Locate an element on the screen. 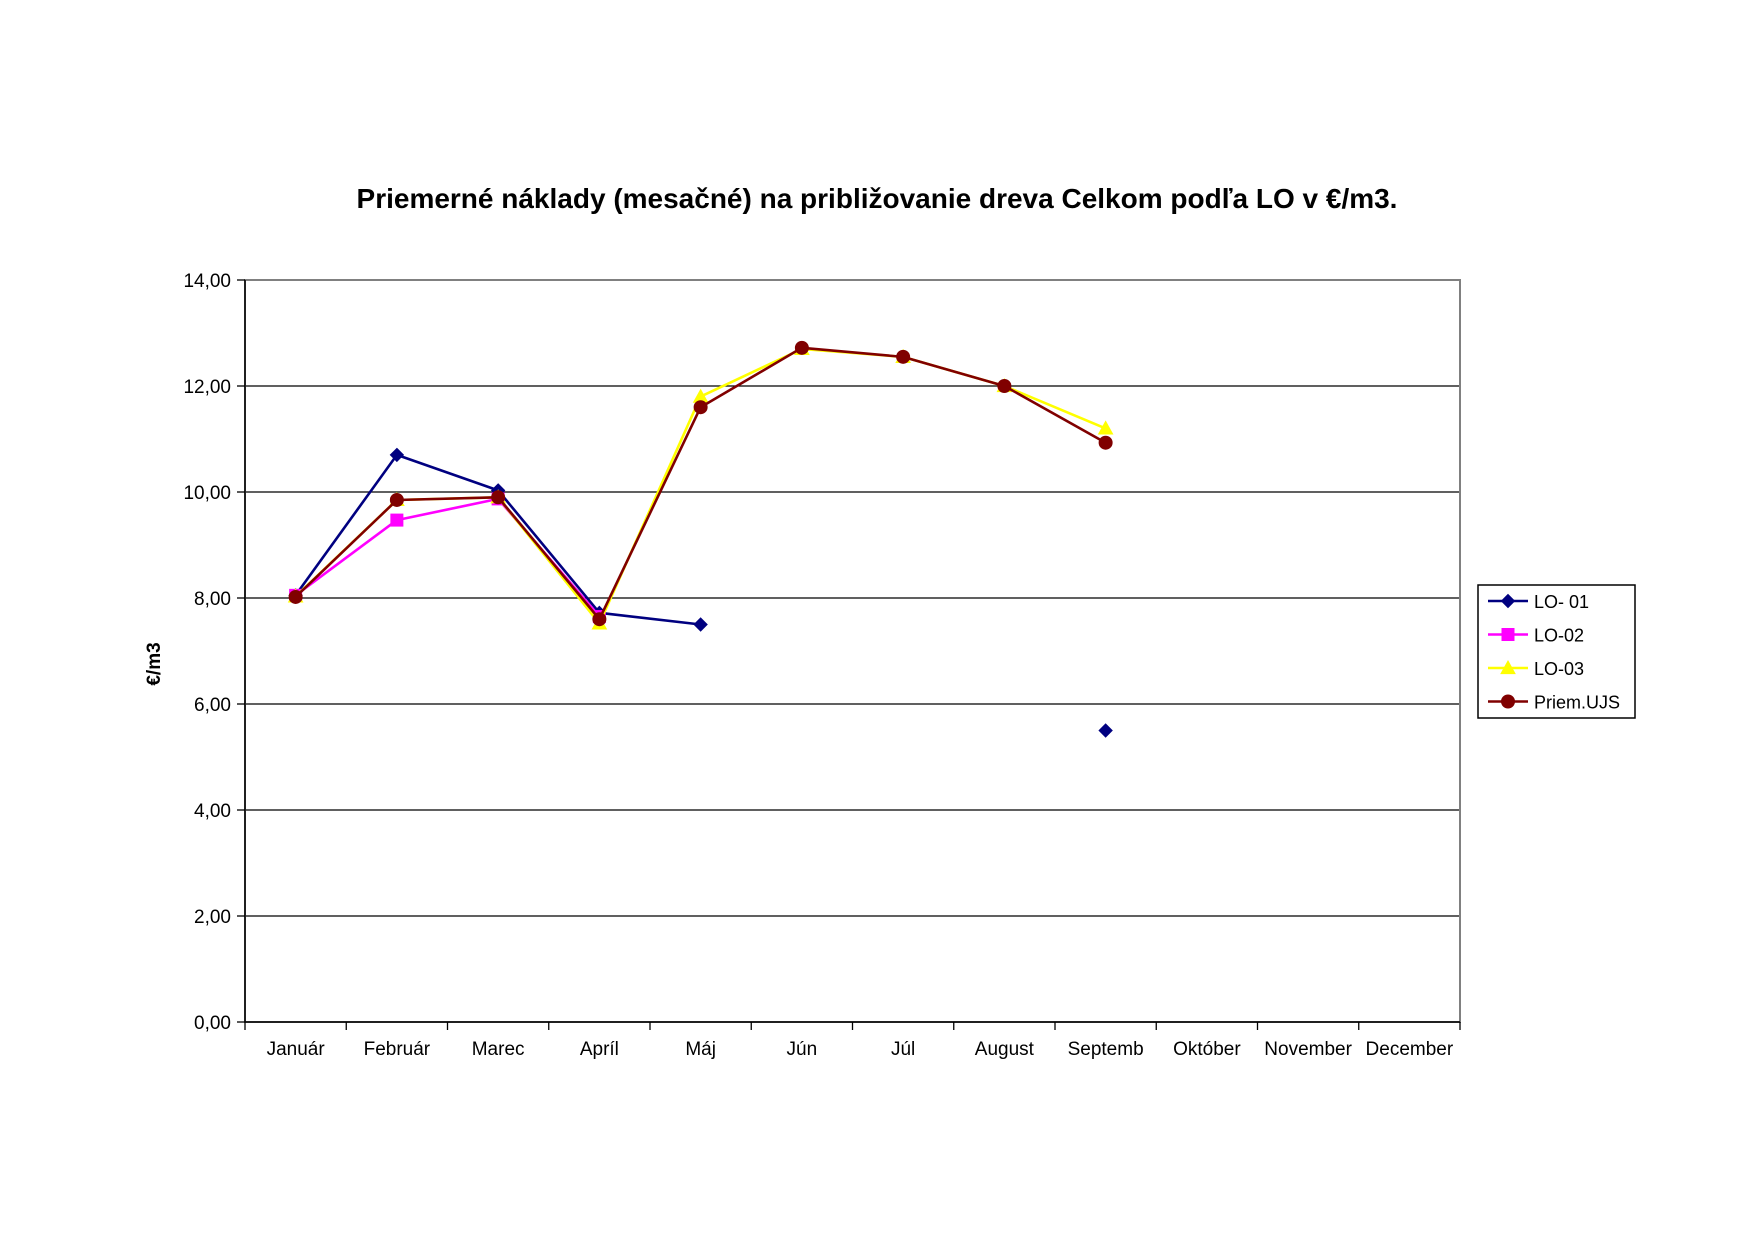 The height and width of the screenshot is (1240, 1754). y-tick-label-2: 4,00 is located at coordinates (212, 811).